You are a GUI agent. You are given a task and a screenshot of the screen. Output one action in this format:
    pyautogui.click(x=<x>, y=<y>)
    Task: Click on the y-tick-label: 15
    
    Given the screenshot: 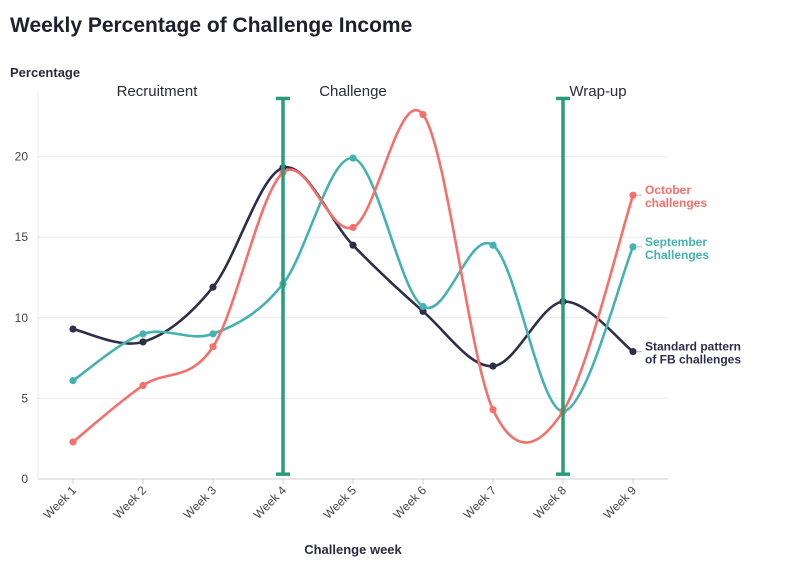 What is the action you would take?
    pyautogui.click(x=22, y=237)
    